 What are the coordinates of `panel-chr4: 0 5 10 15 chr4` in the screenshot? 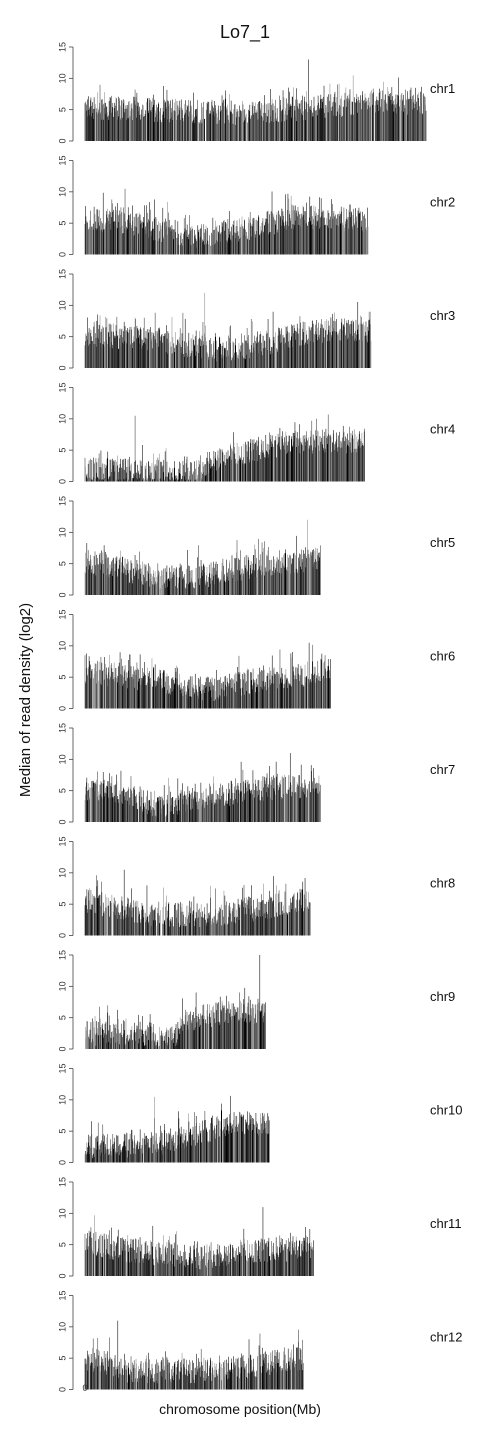 It's located at (256, 433).